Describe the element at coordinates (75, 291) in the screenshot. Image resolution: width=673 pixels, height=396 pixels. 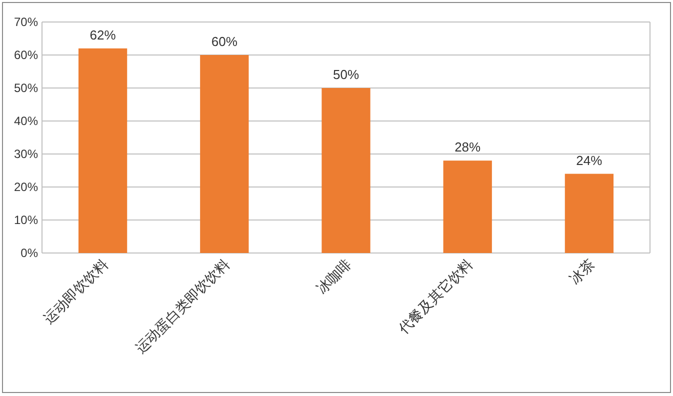
I see `x-tick-label: 运动即饮饮料` at that location.